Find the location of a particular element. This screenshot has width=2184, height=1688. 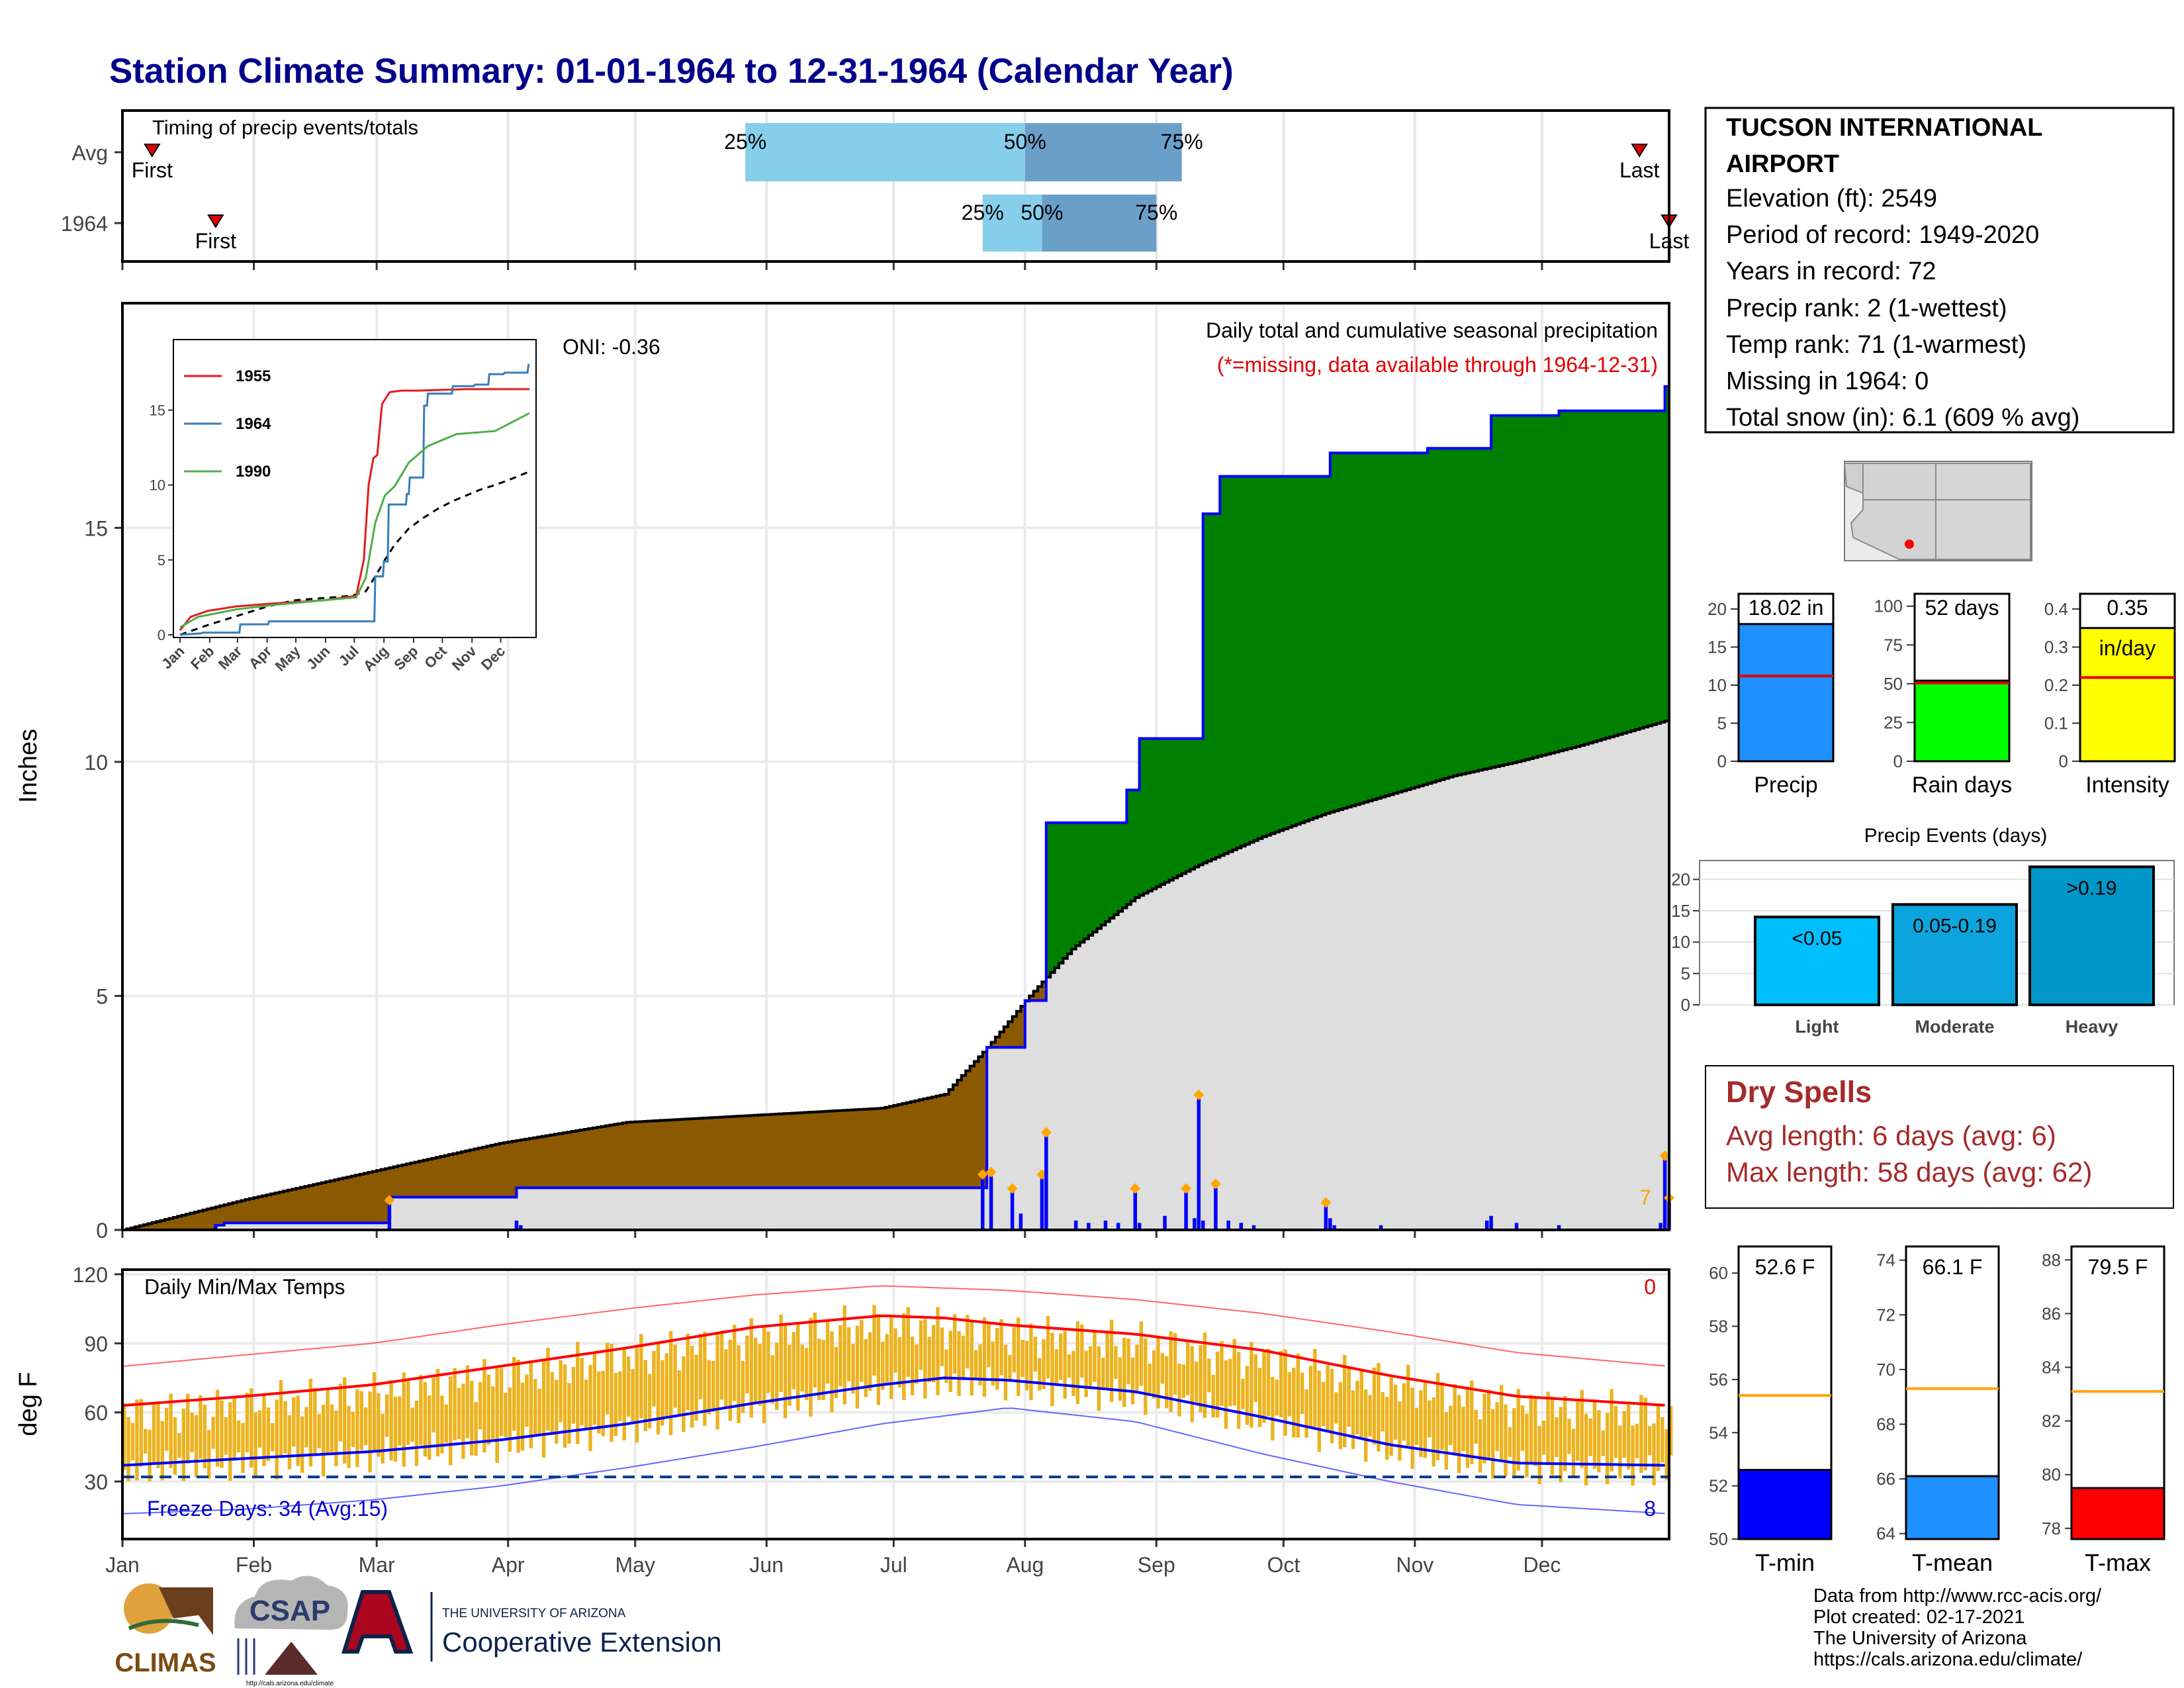

csap-cloud-icon is located at coordinates (291, 1602).